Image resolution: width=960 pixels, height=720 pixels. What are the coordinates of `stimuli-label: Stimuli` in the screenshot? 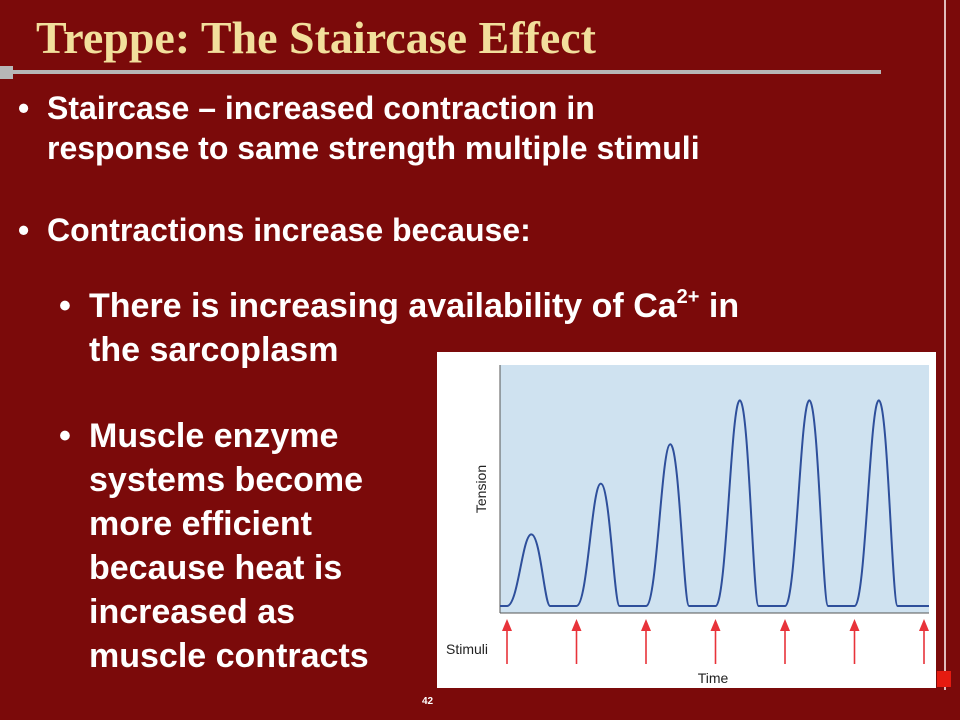 It's located at (467, 649).